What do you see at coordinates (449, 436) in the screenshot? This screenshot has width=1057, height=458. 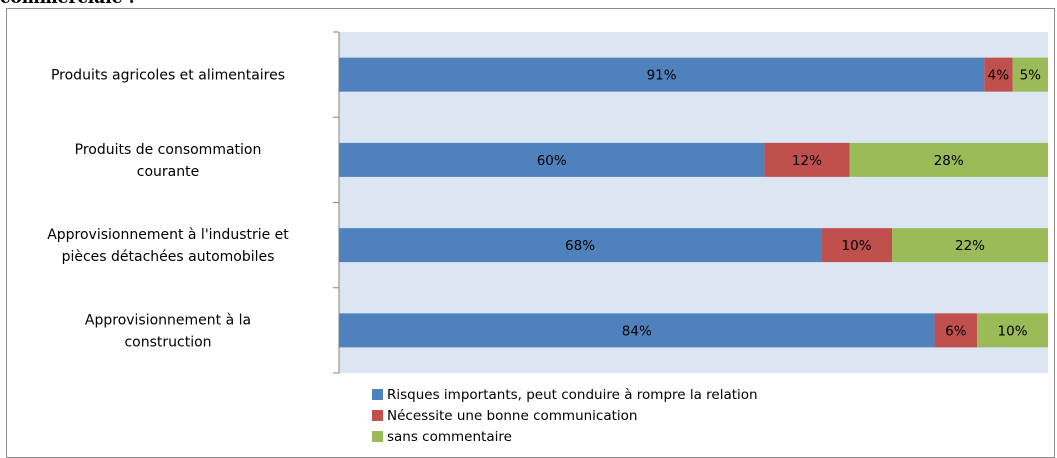 I see `legend-label-sans-commentaire: sans commentaire` at bounding box center [449, 436].